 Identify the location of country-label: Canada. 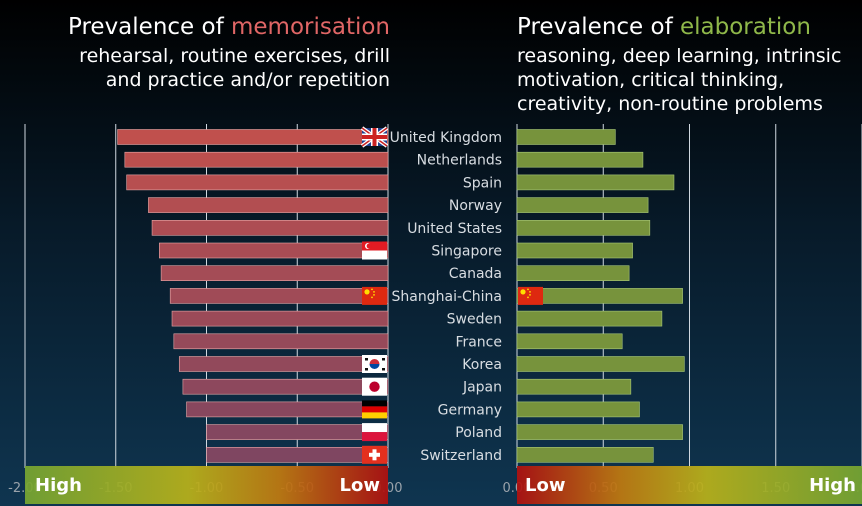
(475, 274).